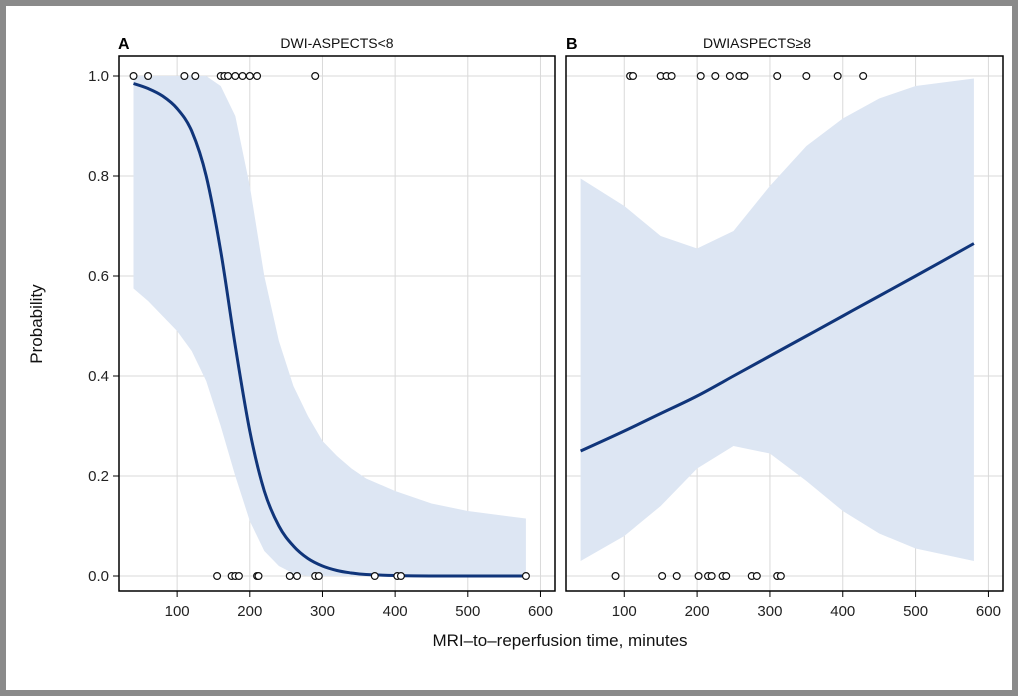  I want to click on panel-a-y-ticks: 0.0 0.2 0.4 0.6 0.8 1.0, so click(103, 326).